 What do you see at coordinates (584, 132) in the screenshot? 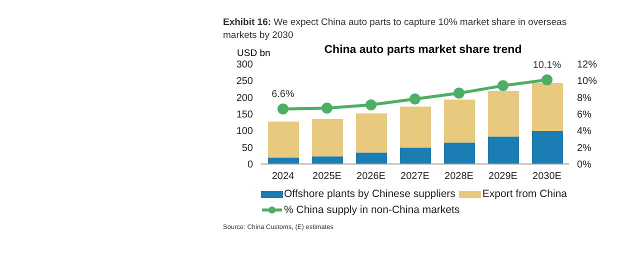
I see `y2-tick-label: 4%` at bounding box center [584, 132].